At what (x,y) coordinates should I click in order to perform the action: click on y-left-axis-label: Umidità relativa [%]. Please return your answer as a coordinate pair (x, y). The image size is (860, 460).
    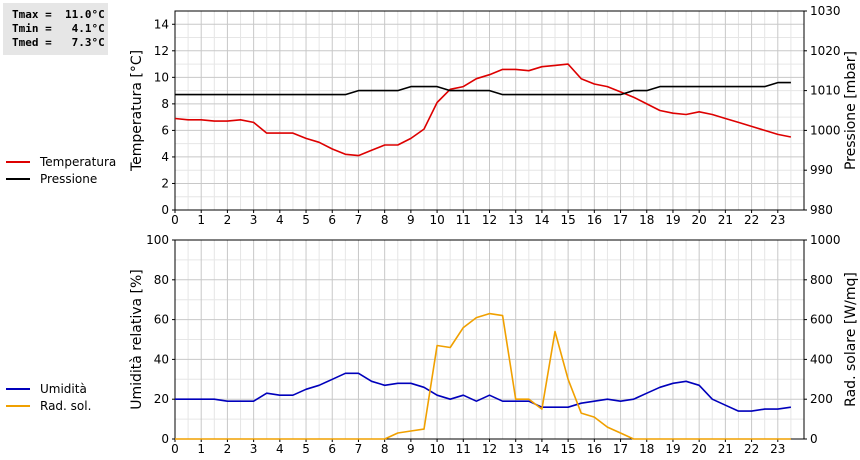
    Looking at the image, I should click on (137, 339).